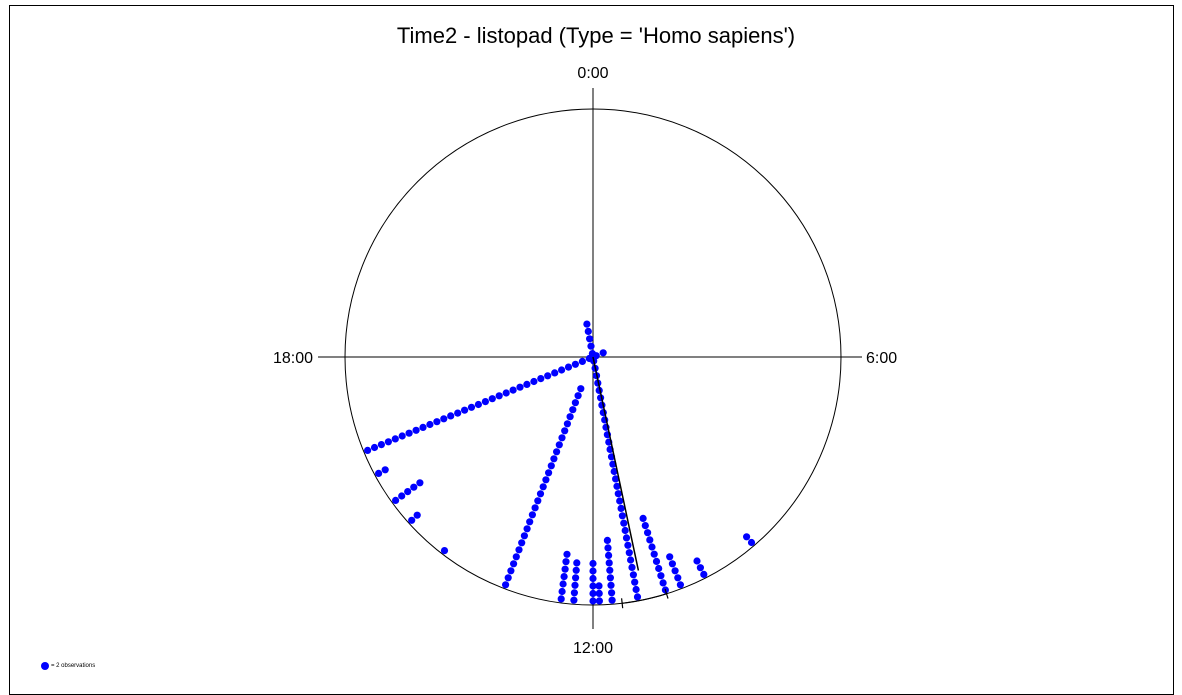  Describe the element at coordinates (560, 462) in the screenshot. I see `observation-dots` at that location.